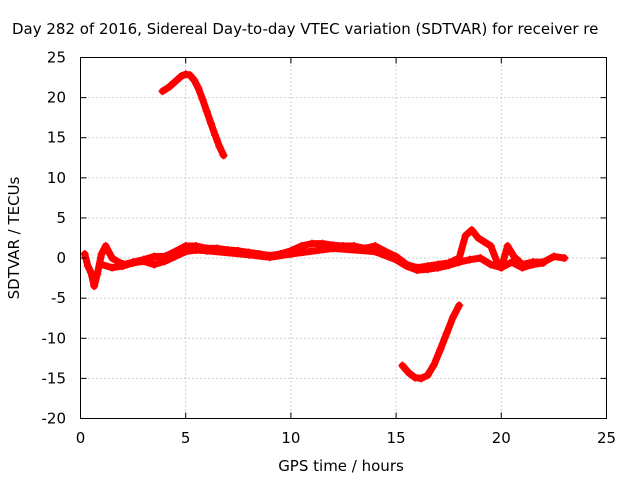 The height and width of the screenshot is (480, 640). What do you see at coordinates (186, 438) in the screenshot?
I see `x-tick-label: 5` at bounding box center [186, 438].